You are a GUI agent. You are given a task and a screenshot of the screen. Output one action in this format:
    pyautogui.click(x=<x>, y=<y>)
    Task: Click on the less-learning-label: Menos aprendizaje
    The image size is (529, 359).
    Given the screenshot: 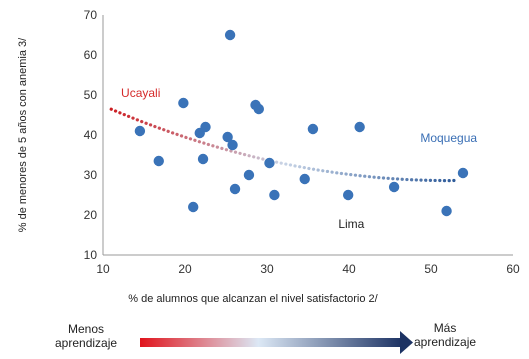 What is the action you would take?
    pyautogui.click(x=86, y=336)
    